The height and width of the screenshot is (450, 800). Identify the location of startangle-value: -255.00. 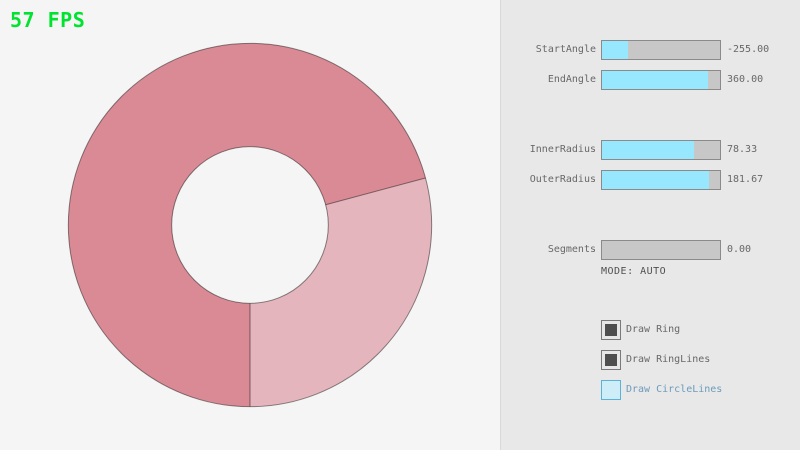
(748, 49).